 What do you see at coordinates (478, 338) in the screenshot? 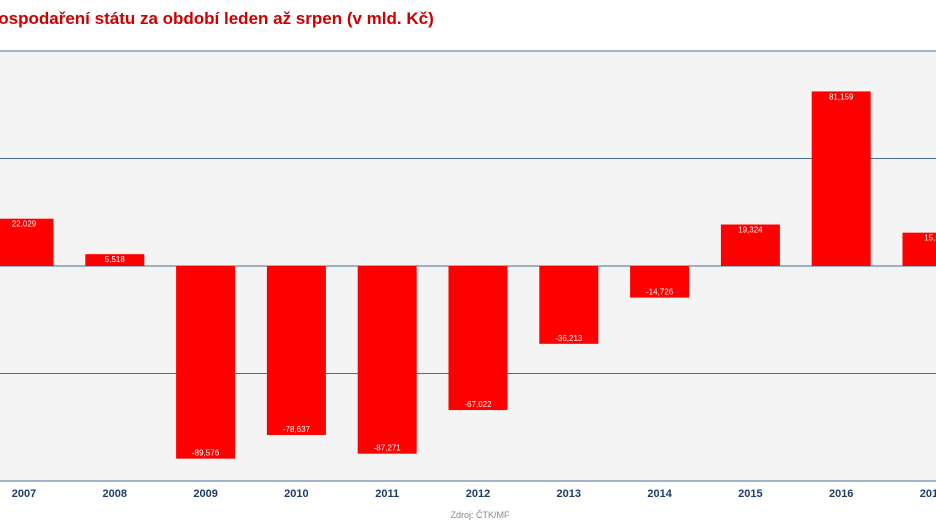
I see `bar-2012` at bounding box center [478, 338].